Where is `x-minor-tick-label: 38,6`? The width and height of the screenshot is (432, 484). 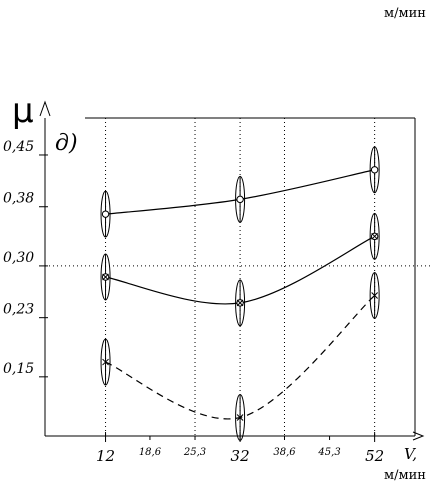 x-minor-tick-label: 38,6 is located at coordinates (284, 452).